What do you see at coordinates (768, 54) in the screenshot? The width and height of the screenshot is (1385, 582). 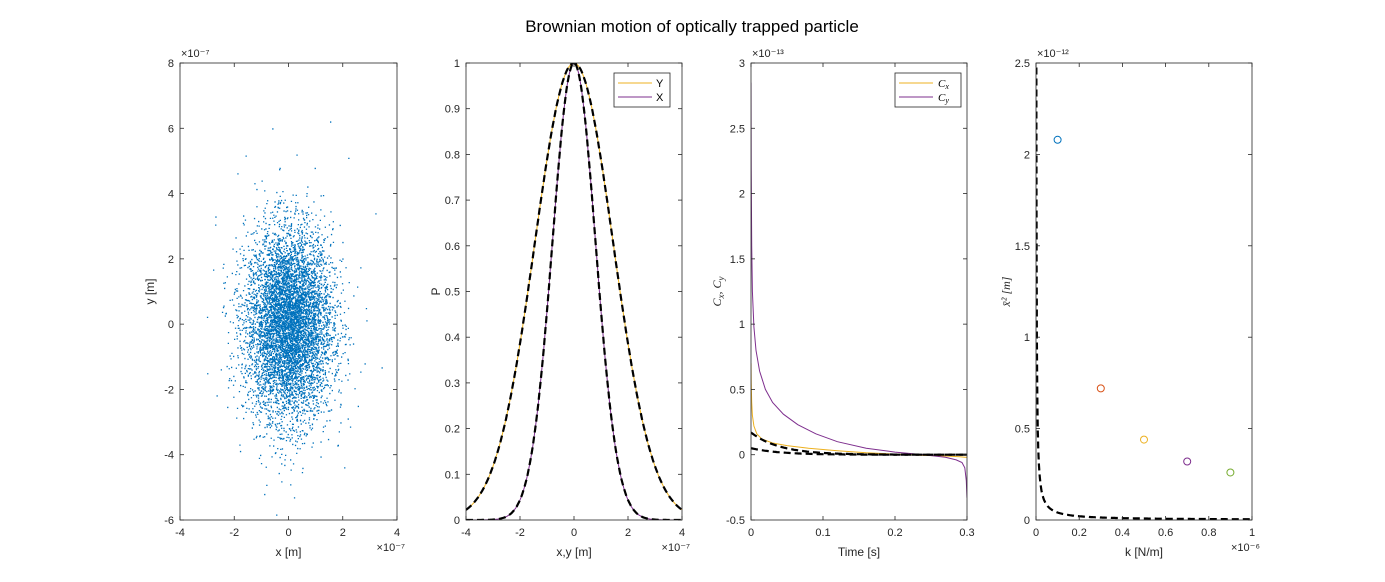 I see `y-exponent: ×10⁻¹³` at bounding box center [768, 54].